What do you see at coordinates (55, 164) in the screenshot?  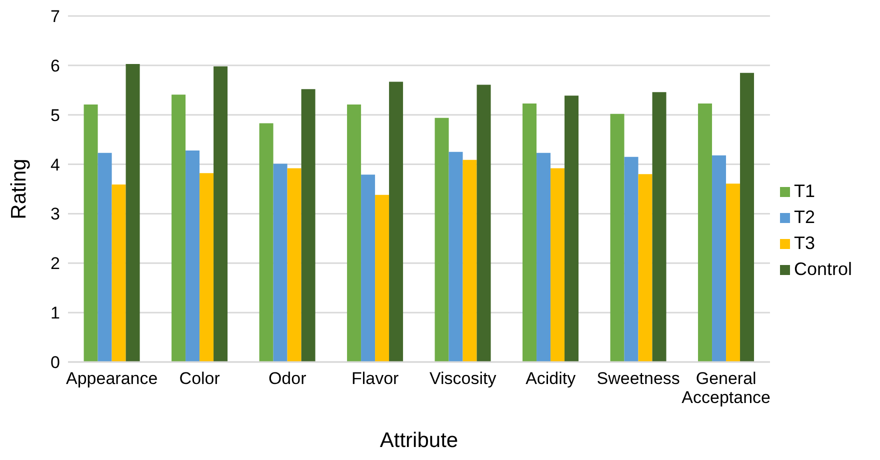 I see `y-tick-label: 4` at bounding box center [55, 164].